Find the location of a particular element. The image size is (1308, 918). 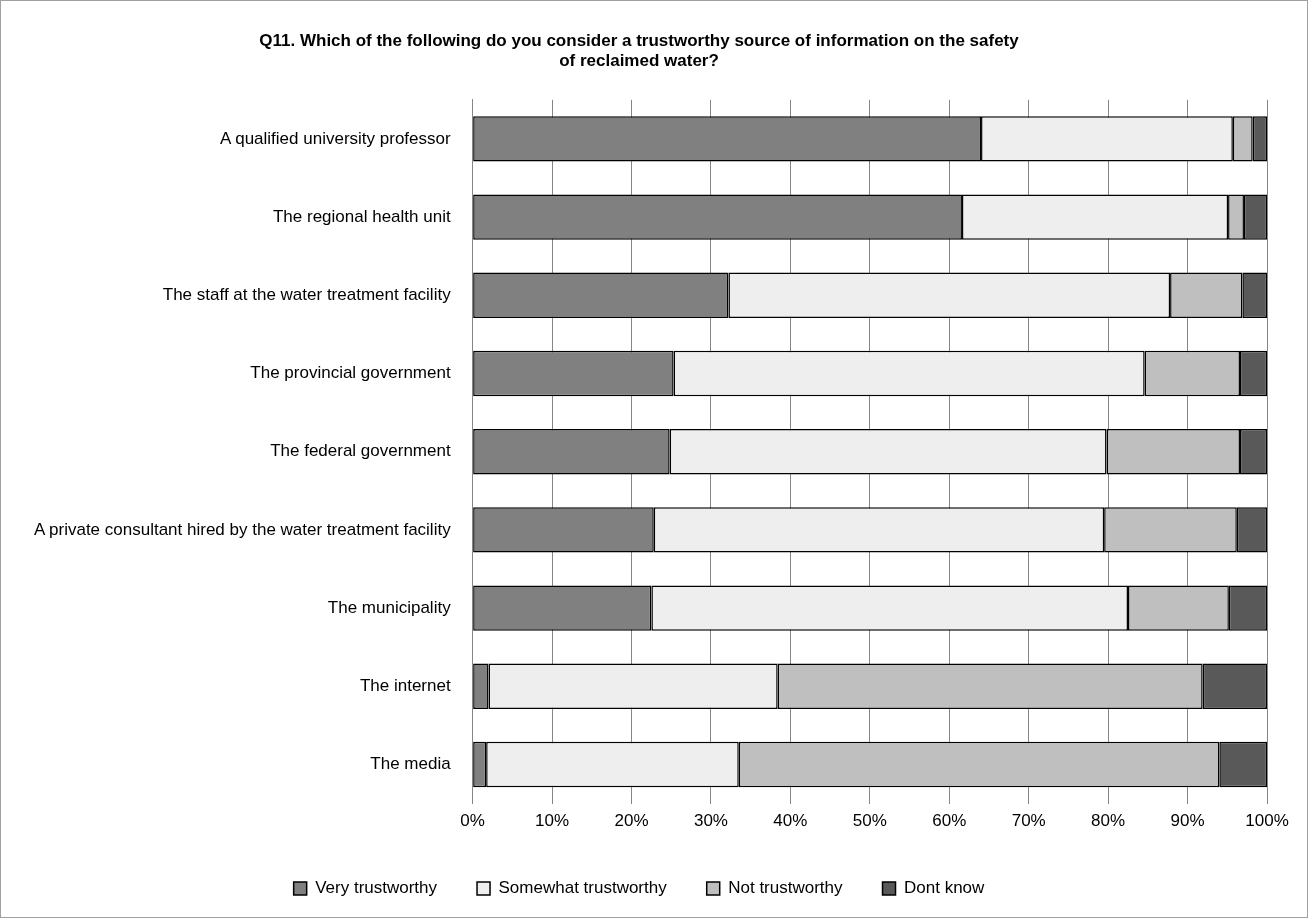

y-tick-label: The provincial government is located at coordinates (350, 373).